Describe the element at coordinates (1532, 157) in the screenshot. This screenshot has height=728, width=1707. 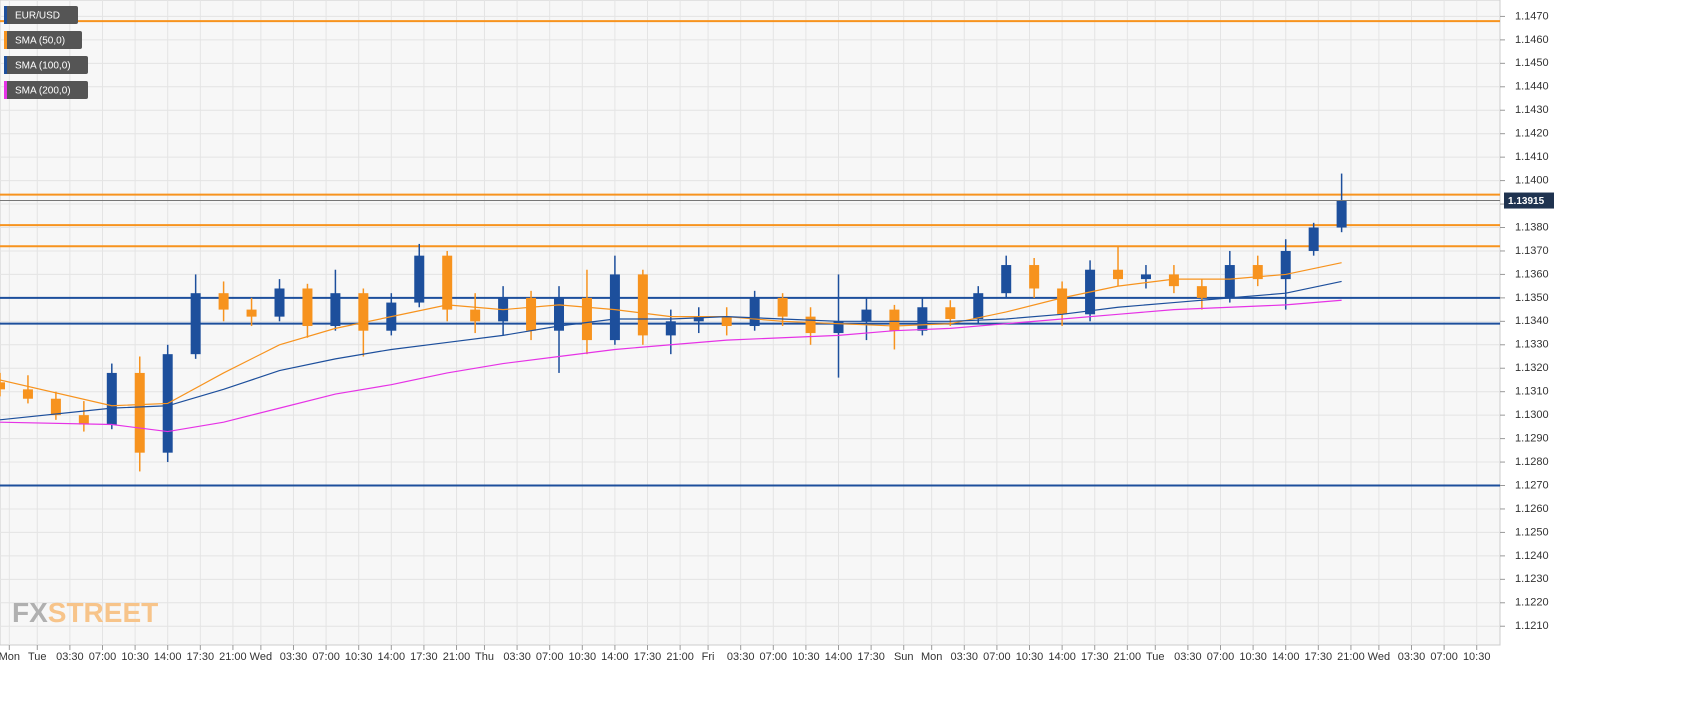
I see `y-tick-label: 1.1410` at that location.